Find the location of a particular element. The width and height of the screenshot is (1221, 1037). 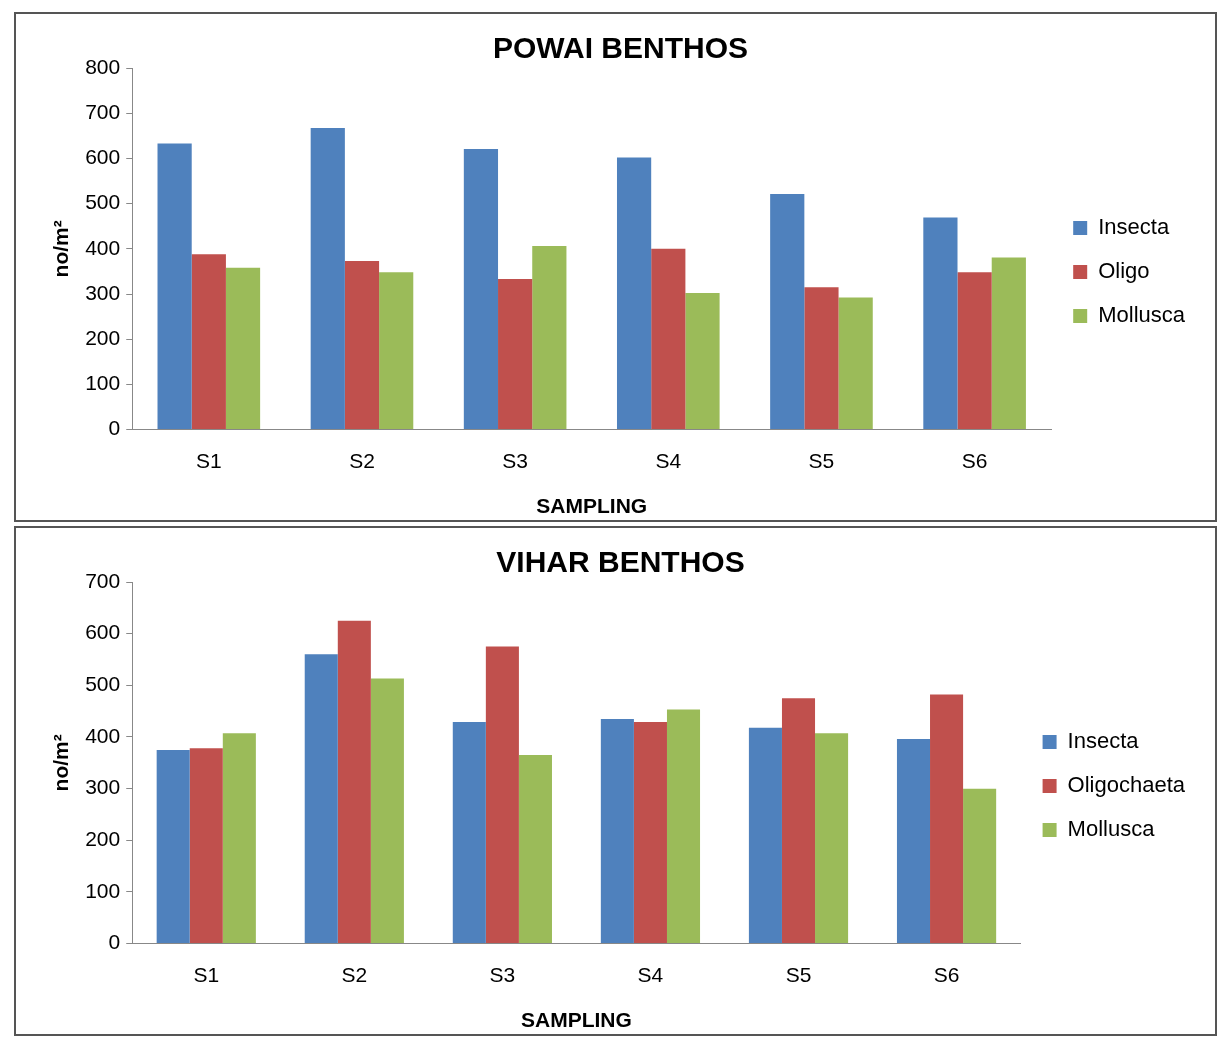

y-tick-label: 800 is located at coordinates (103, 66).